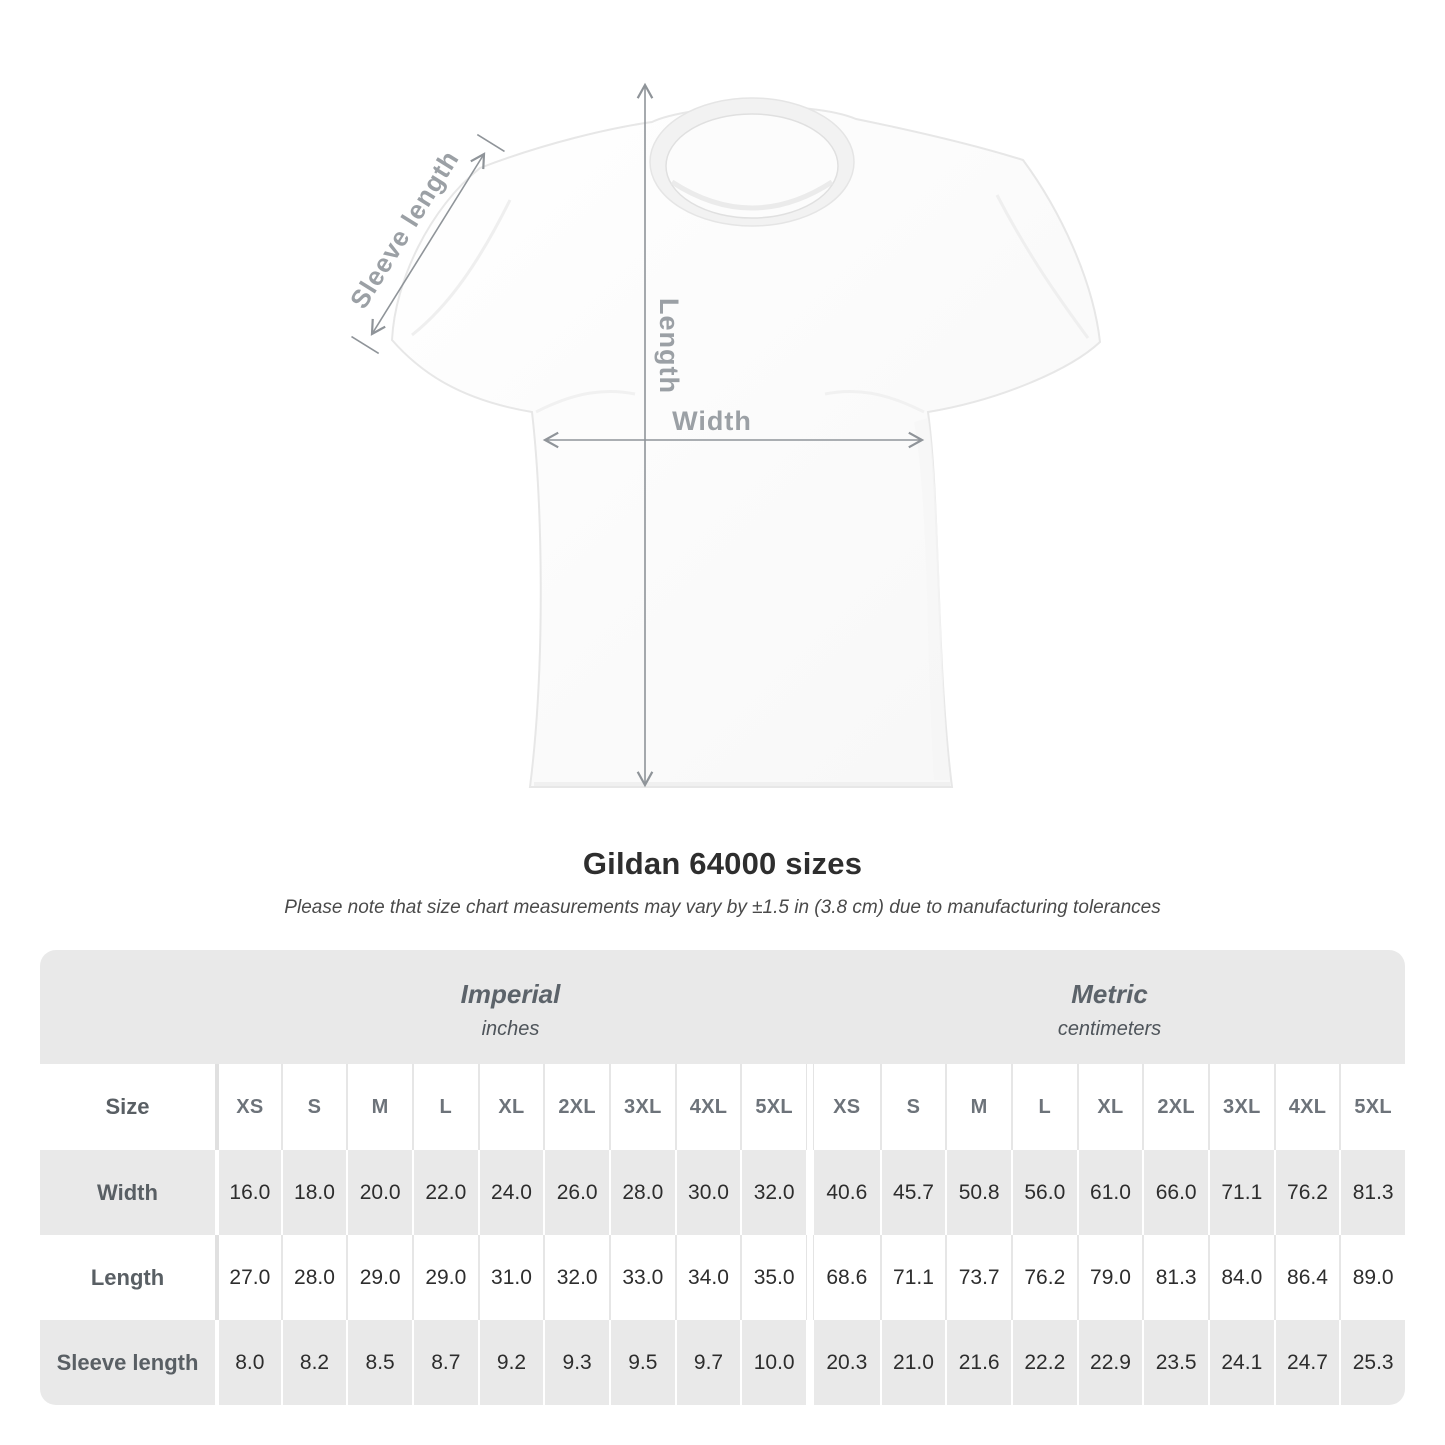 The width and height of the screenshot is (1445, 1445). What do you see at coordinates (248, 1192) in the screenshot?
I see `table-cell: 16.0` at bounding box center [248, 1192].